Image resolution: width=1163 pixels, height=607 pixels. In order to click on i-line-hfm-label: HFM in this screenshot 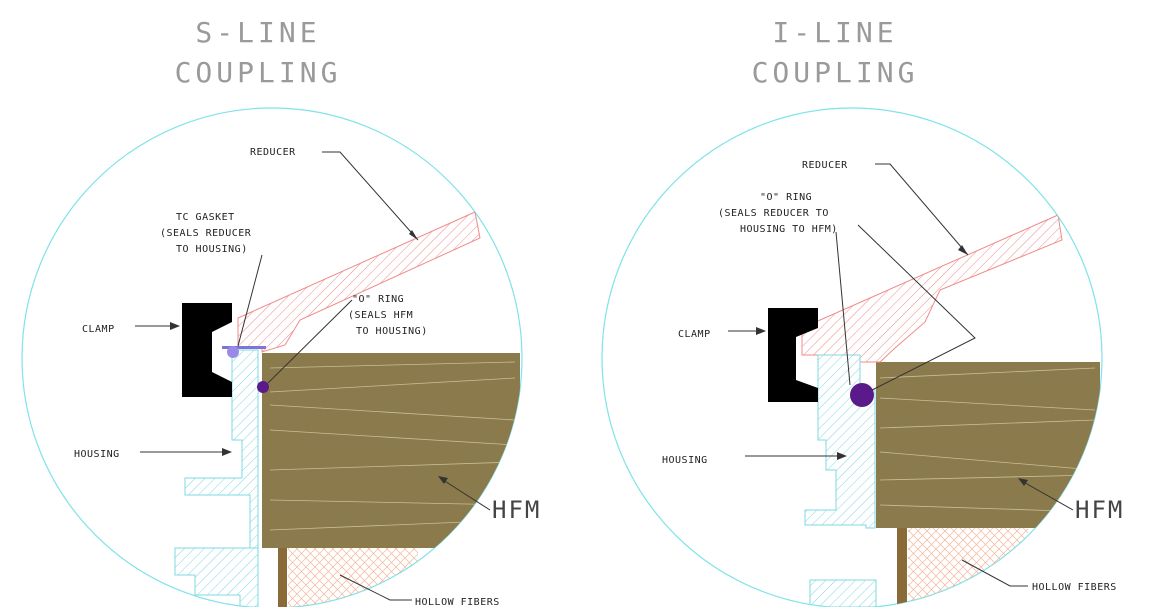, I will do `click(1099, 510)`.